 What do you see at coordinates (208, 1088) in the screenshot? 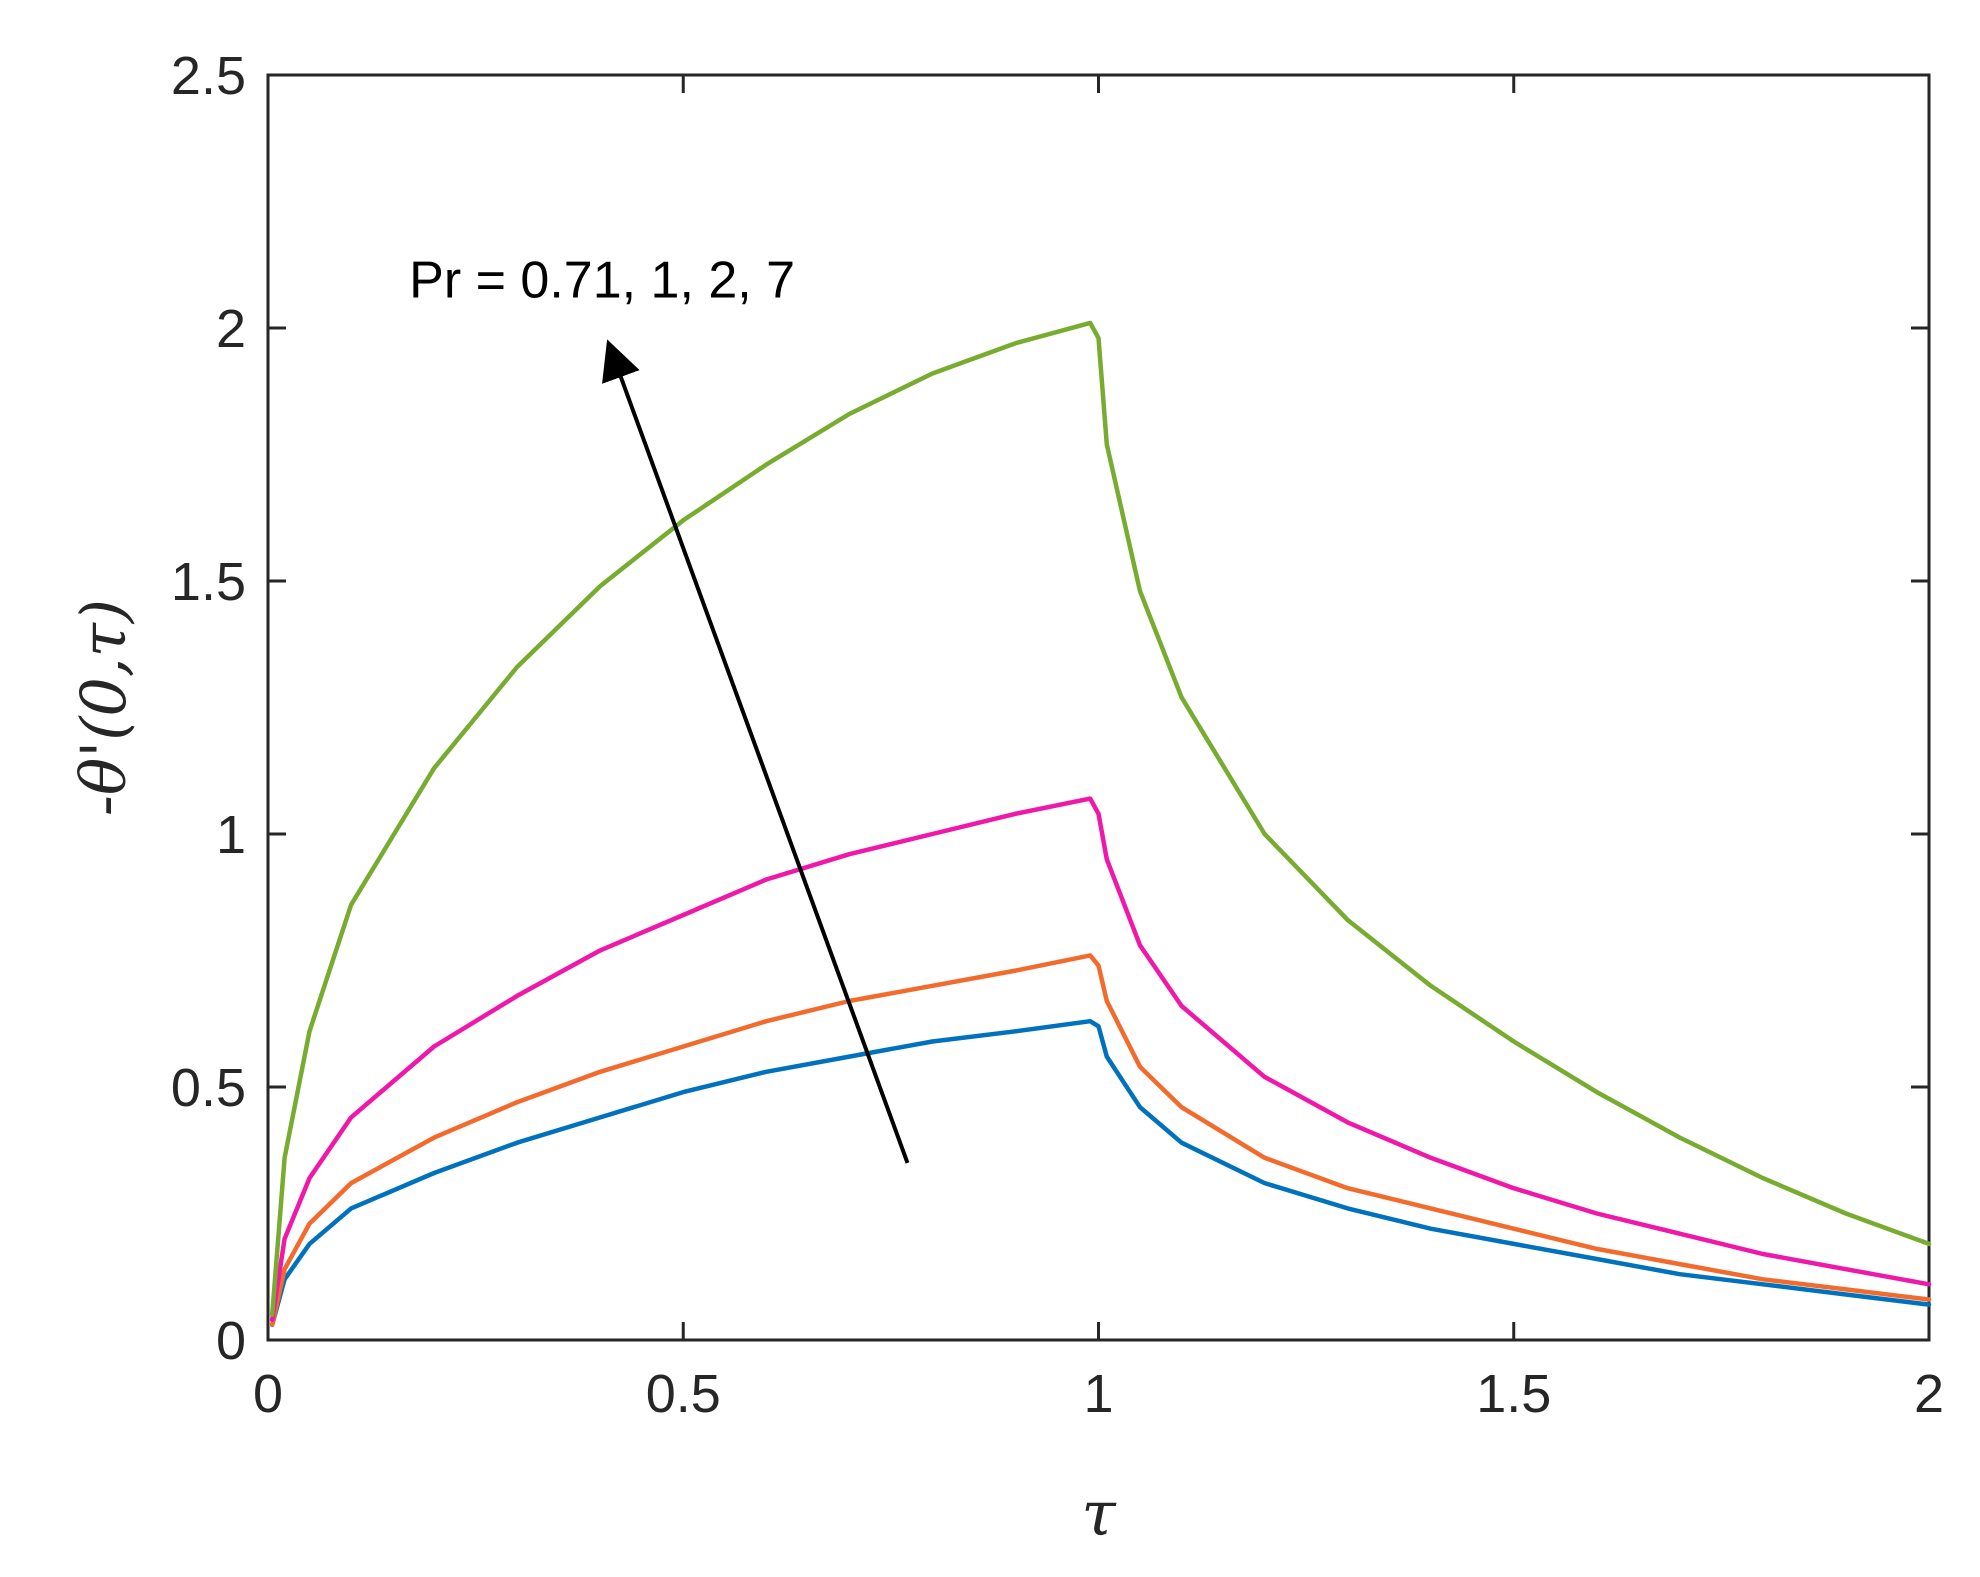
I see `y-tick-label: 0.5` at bounding box center [208, 1088].